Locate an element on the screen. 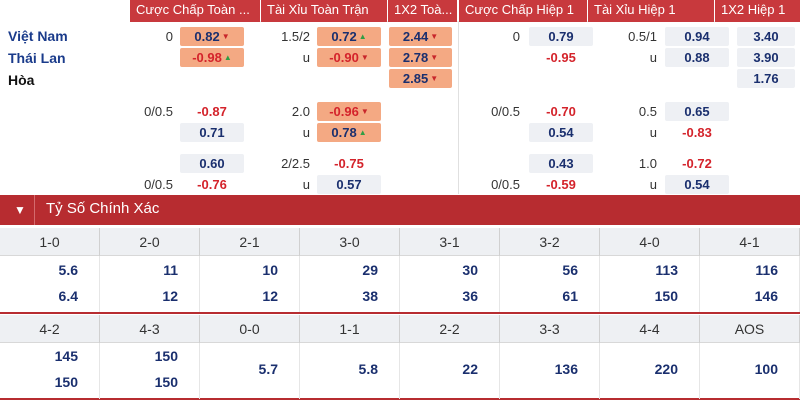  score-odd-draw: 136 is located at coordinates (566, 369).